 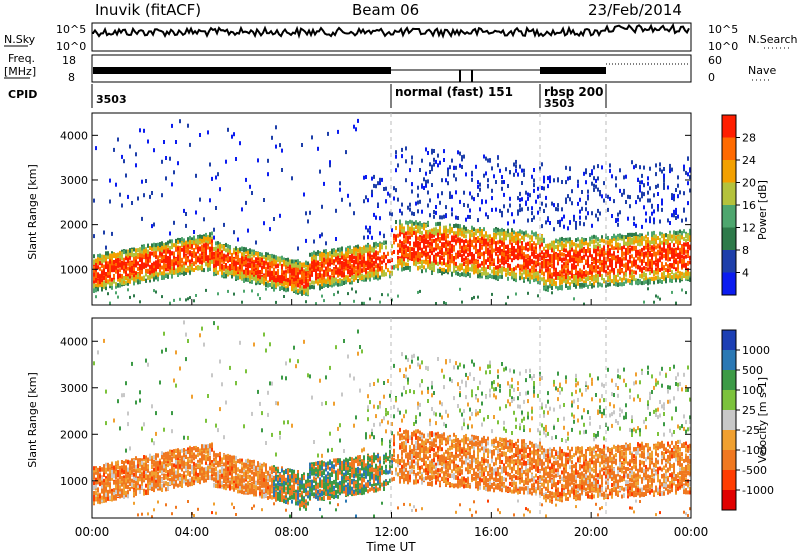 I want to click on nsky-label: N.Sky, so click(x=20, y=39).